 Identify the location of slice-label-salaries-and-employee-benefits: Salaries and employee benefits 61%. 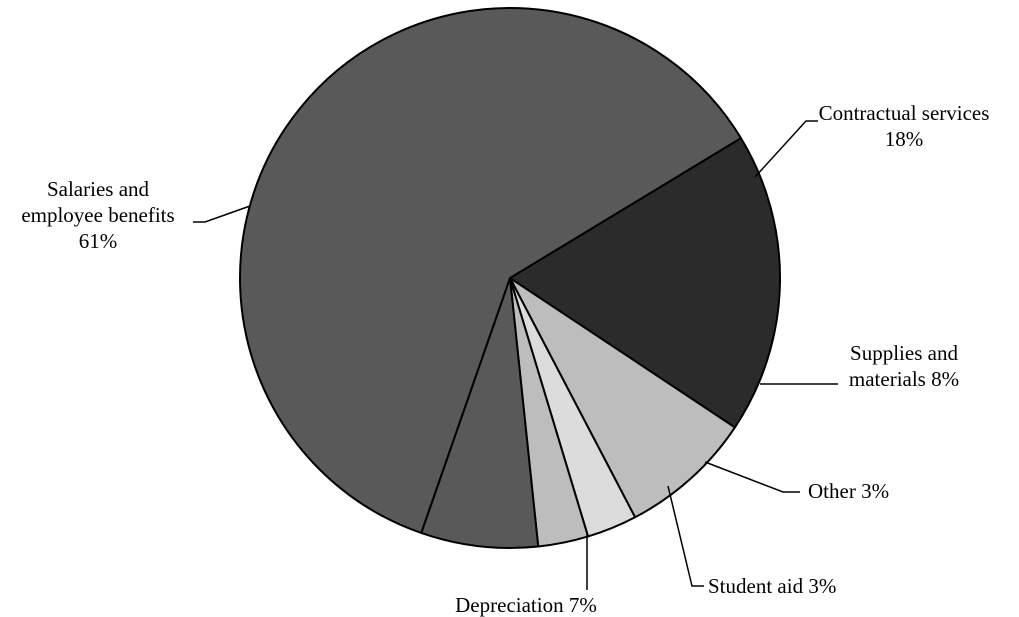
(97, 215).